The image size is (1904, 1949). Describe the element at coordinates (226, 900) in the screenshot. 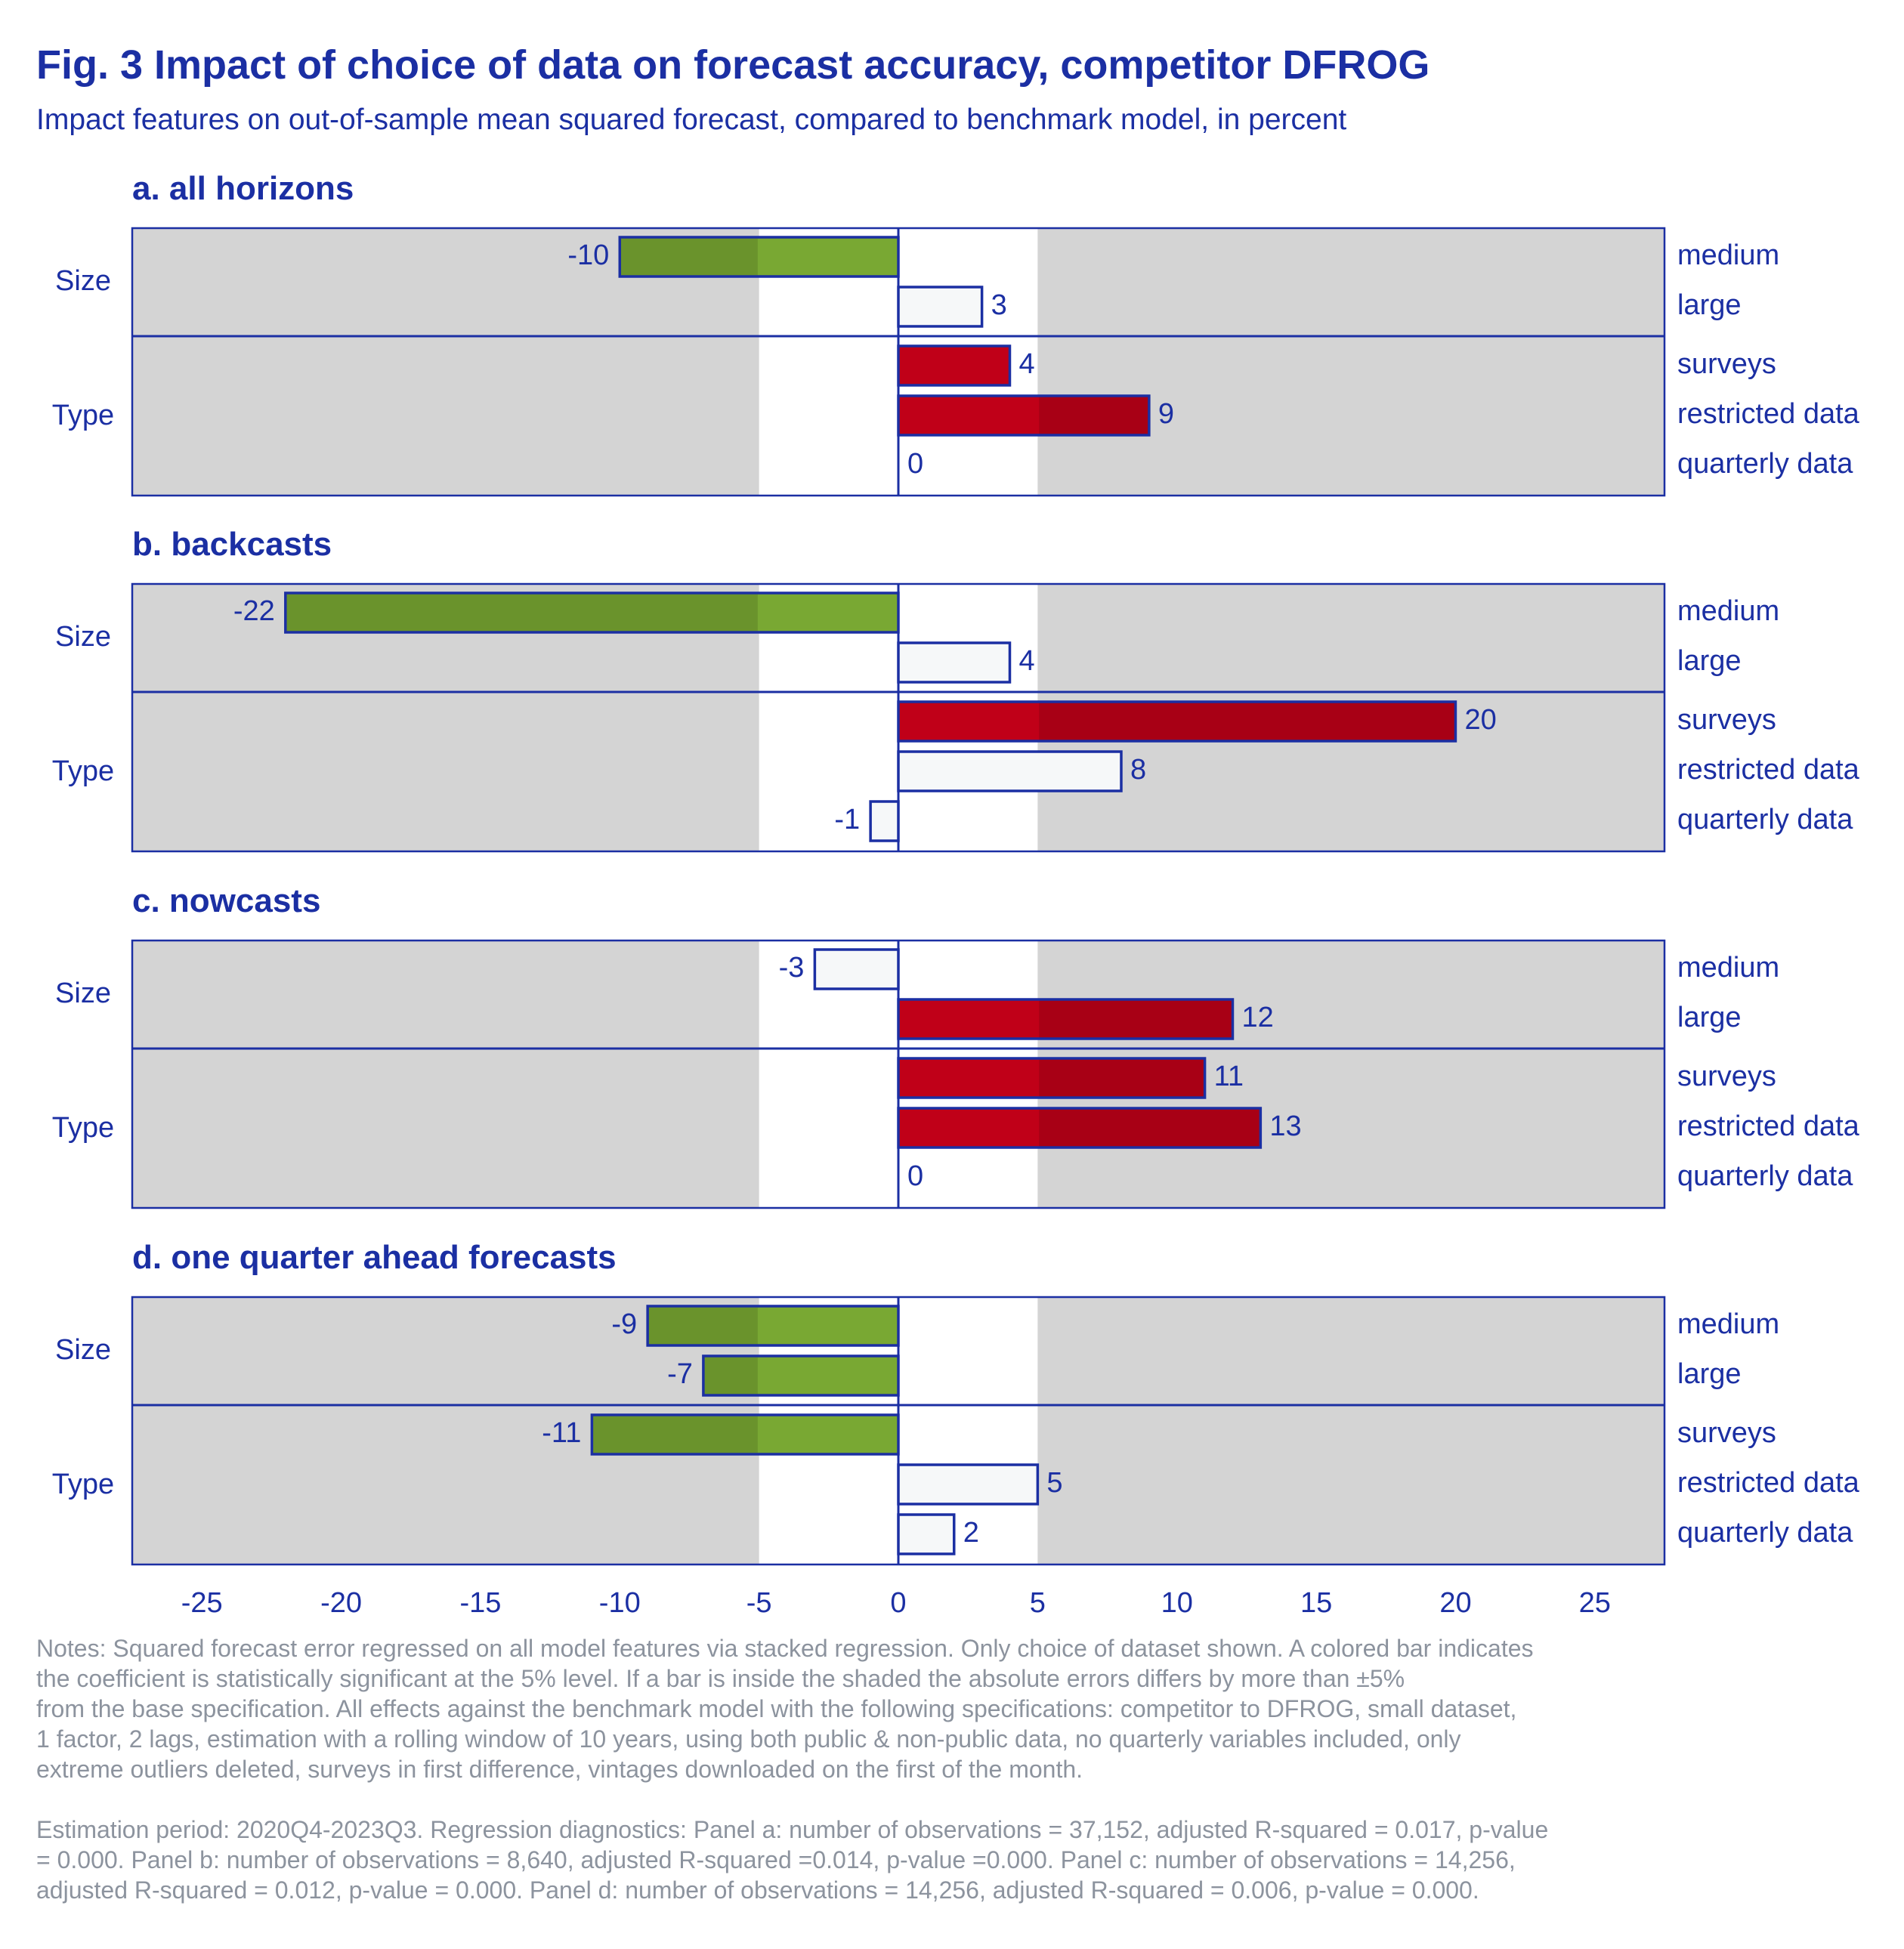

I see `panel-title: c. nowcasts` at that location.